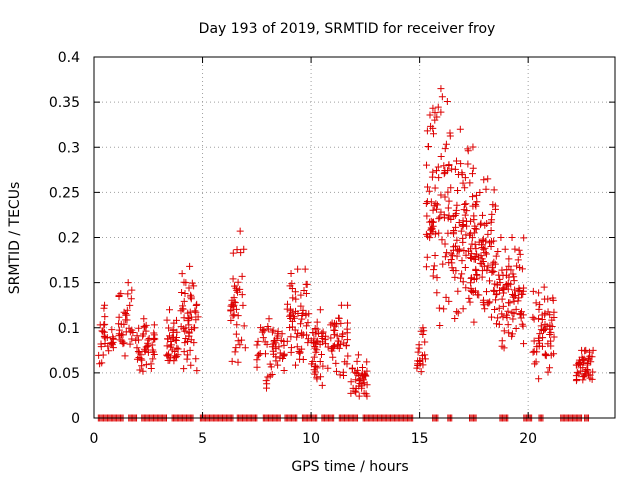 The image size is (640, 480). Describe the element at coordinates (528, 439) in the screenshot. I see `x-tick-label: 20` at that location.